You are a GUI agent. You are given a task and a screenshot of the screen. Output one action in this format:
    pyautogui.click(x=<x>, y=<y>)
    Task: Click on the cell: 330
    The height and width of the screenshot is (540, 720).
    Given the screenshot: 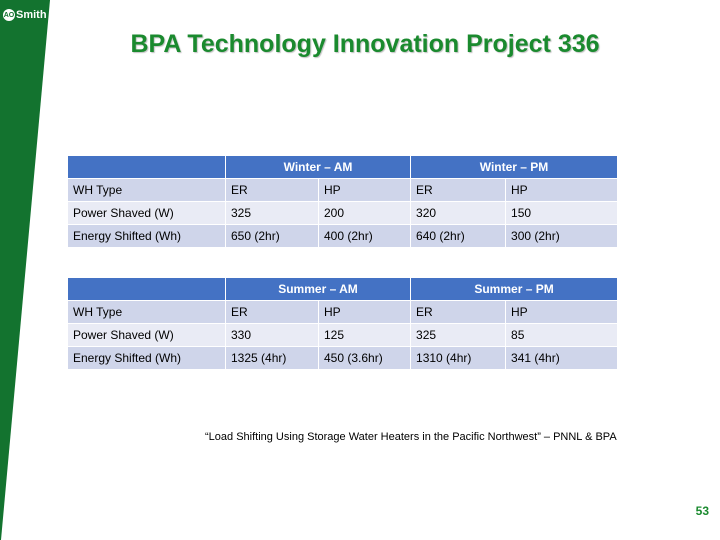 What is the action you would take?
    pyautogui.click(x=272, y=335)
    